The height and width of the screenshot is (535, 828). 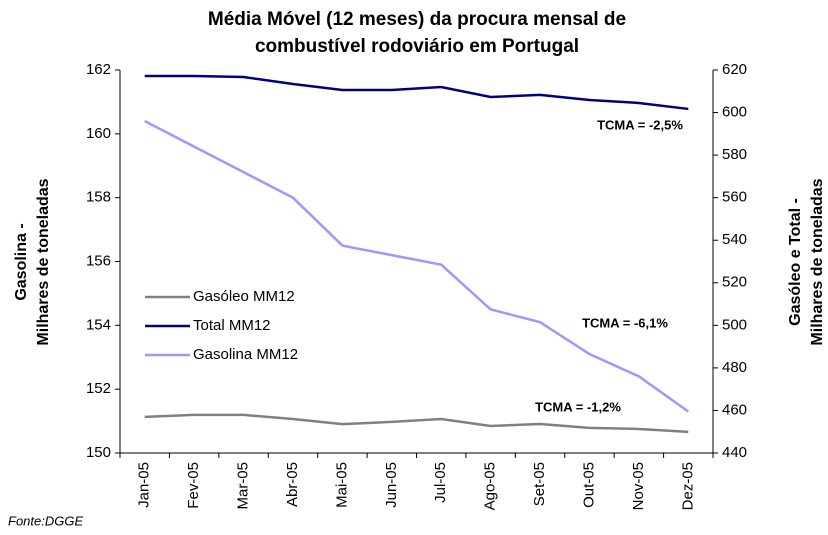 What do you see at coordinates (687, 486) in the screenshot?
I see `x-tick-label: Dez-05` at bounding box center [687, 486].